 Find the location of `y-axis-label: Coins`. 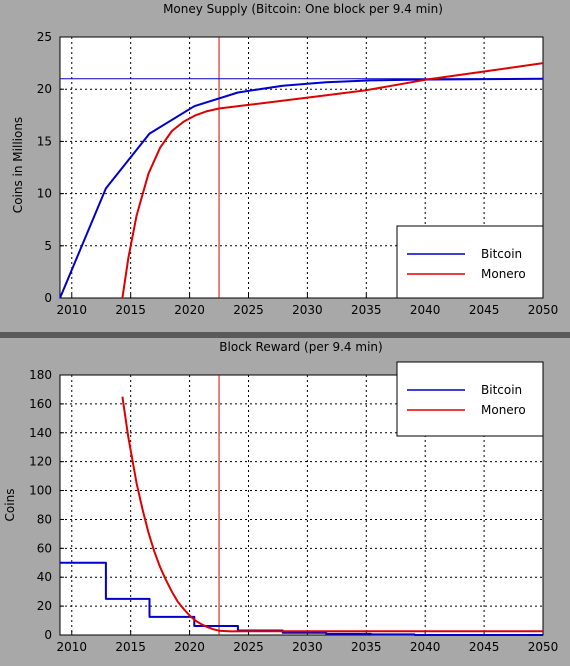

y-axis-label: Coins is located at coordinates (10, 505).